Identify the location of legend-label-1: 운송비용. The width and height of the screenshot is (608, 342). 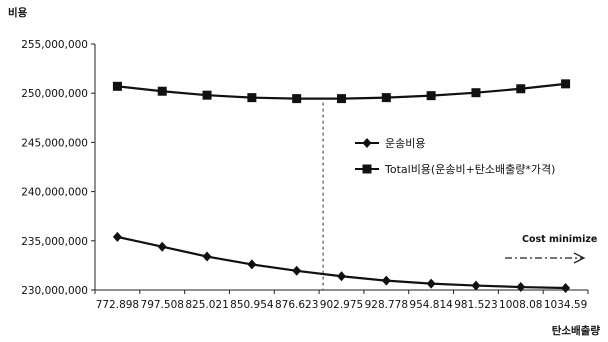
(405, 143).